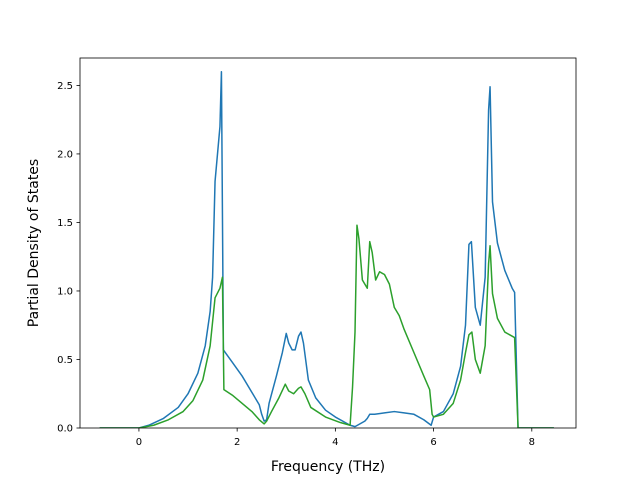 The height and width of the screenshot is (480, 640). I want to click on y-axis-label: Partial Density of States, so click(34, 243).